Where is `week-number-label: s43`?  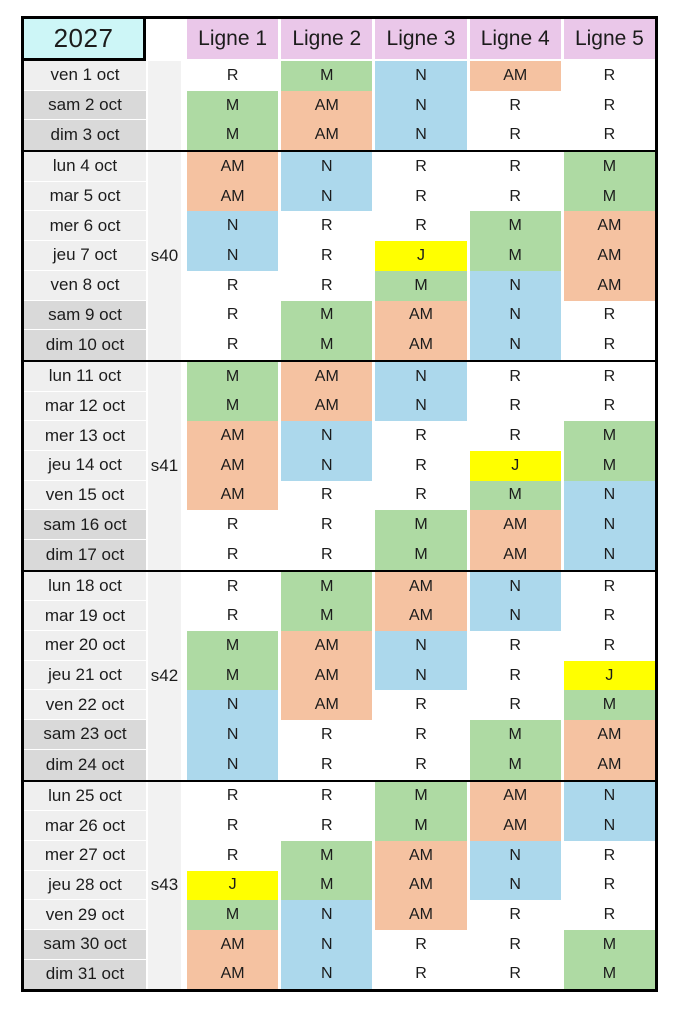
week-number-label: s43 is located at coordinates (165, 885).